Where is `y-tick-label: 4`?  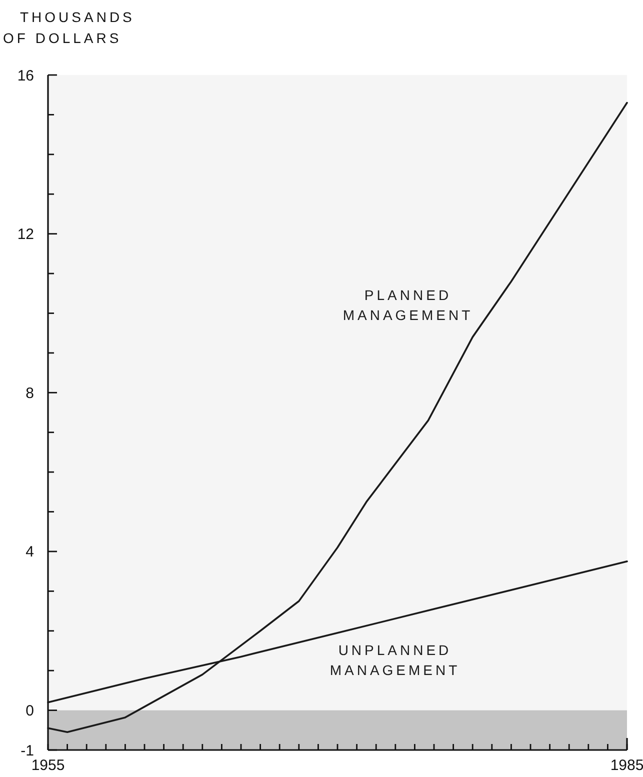
y-tick-label: 4 is located at coordinates (30, 552).